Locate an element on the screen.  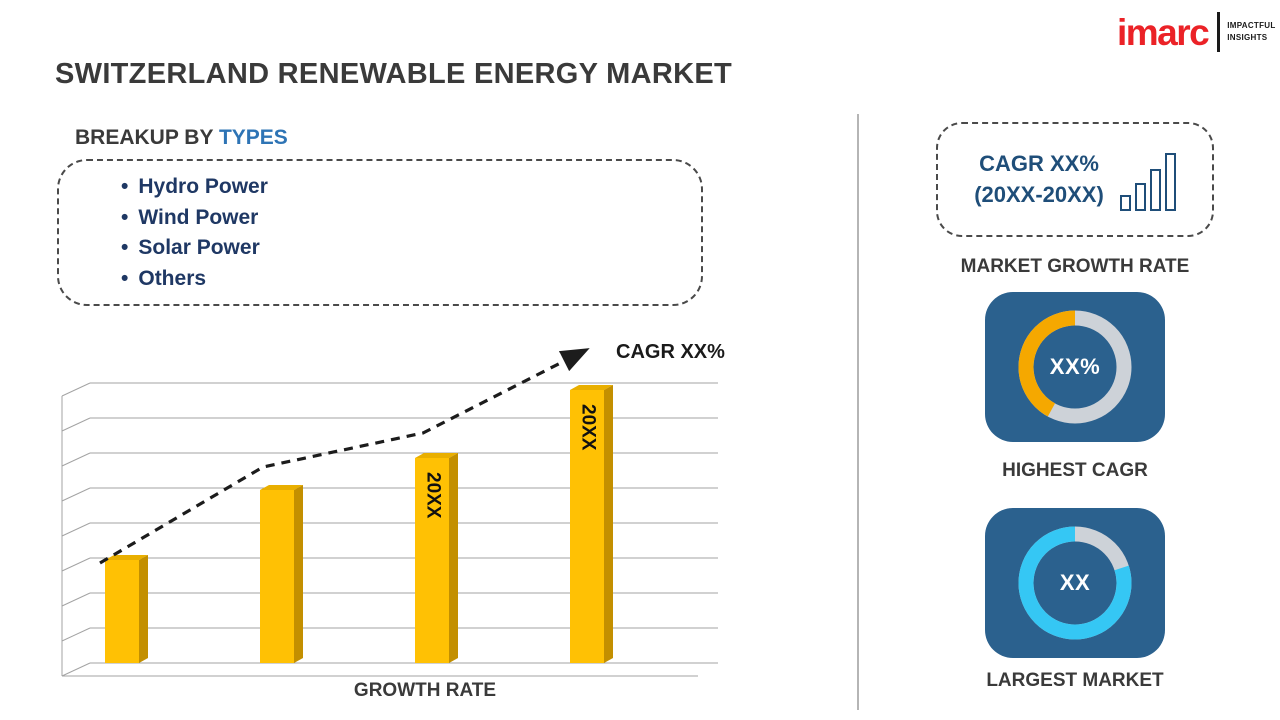
highest-cagr-value: XX% is located at coordinates (1075, 366).